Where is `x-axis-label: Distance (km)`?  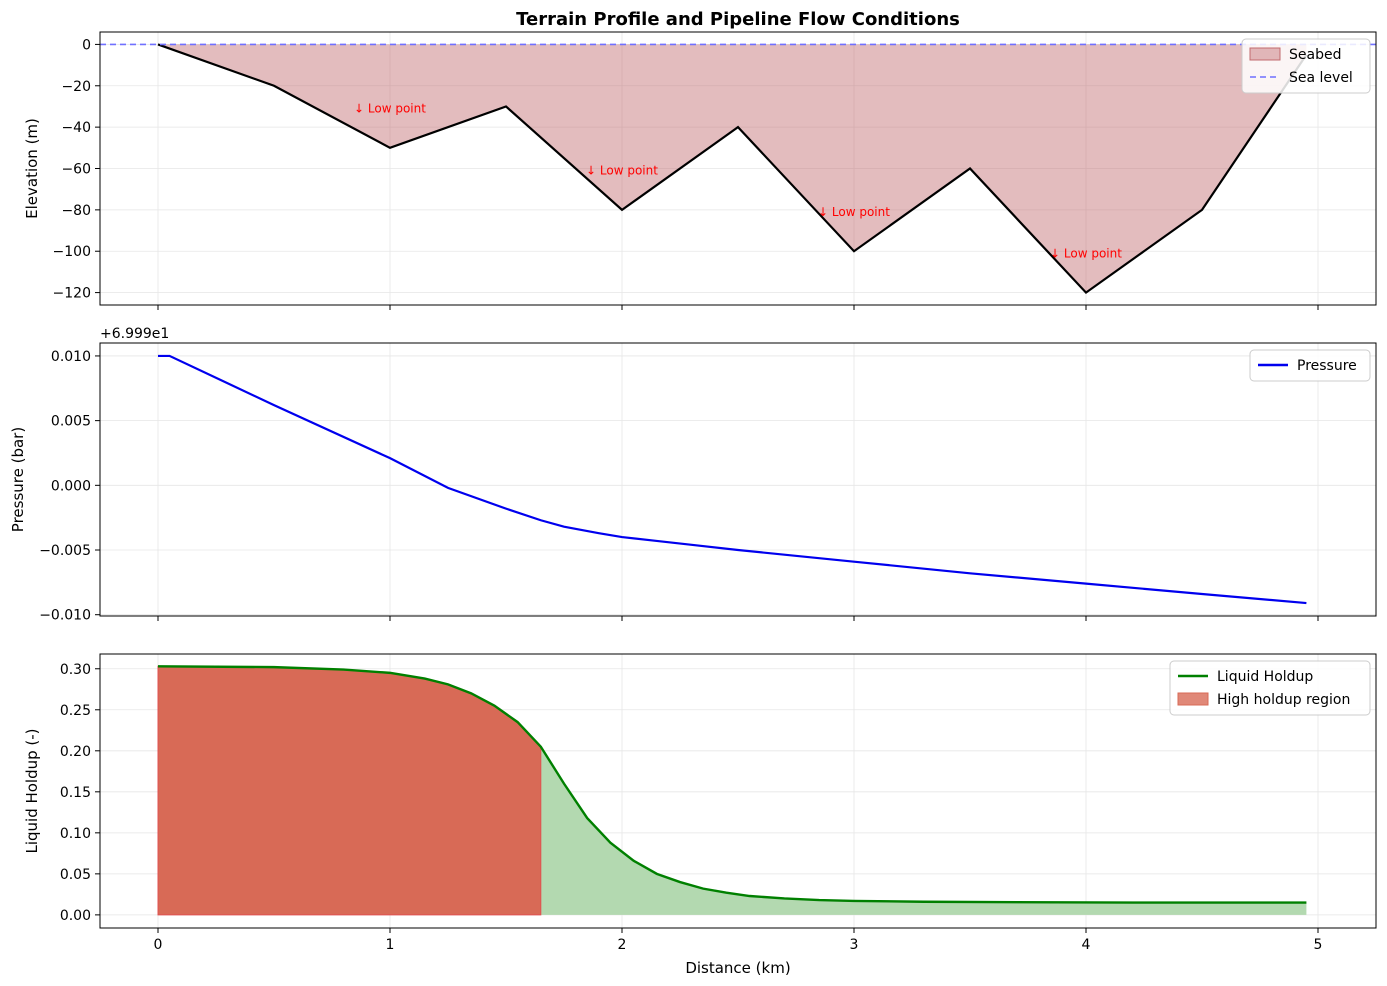 x-axis-label: Distance (km) is located at coordinates (737, 968).